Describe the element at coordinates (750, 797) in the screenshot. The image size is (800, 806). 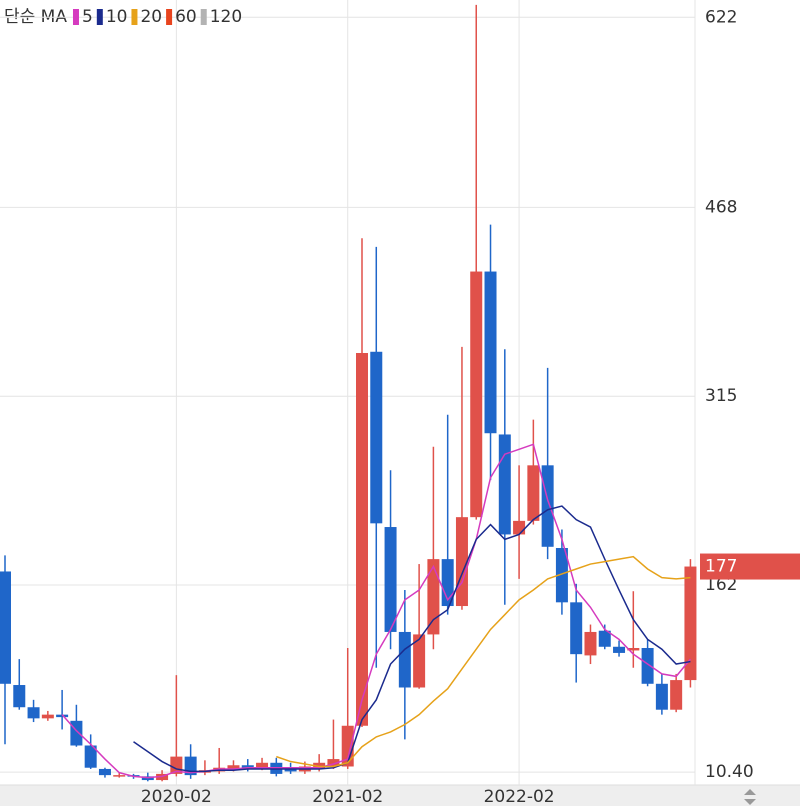
I see `scroll-icon` at that location.